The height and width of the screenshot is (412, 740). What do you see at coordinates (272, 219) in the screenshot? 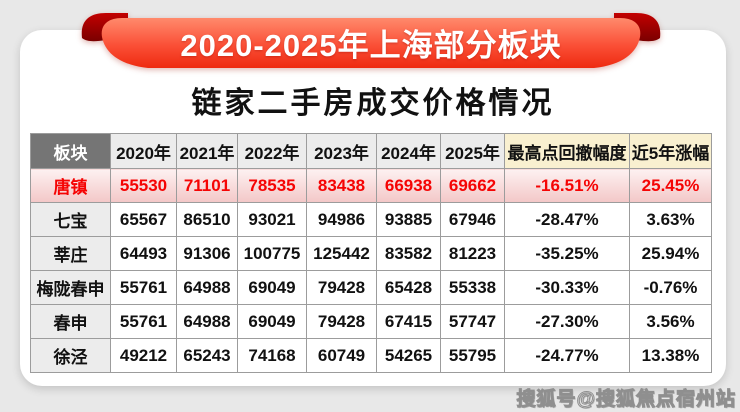
I see `value-cell: 93021` at bounding box center [272, 219].